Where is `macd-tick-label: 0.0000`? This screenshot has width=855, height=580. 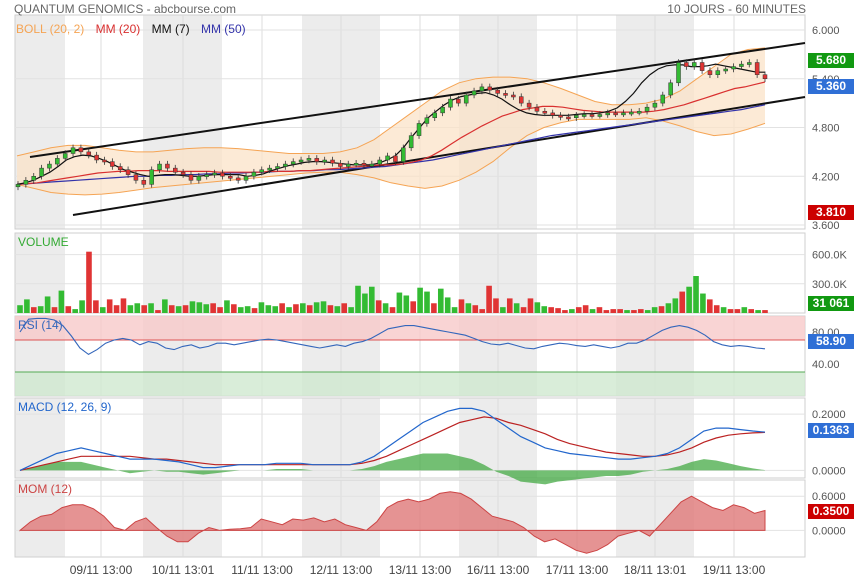
macd-tick-label: 0.0000 is located at coordinates (829, 471).